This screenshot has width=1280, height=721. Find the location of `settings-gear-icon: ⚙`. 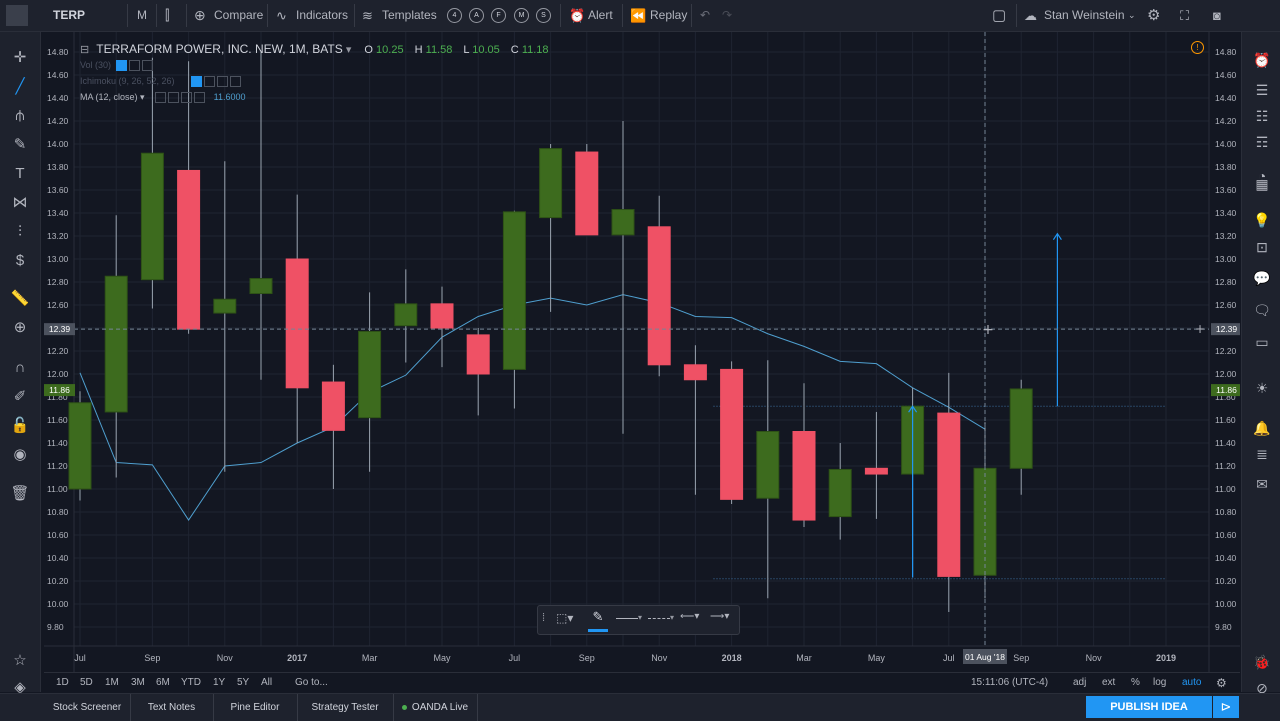

settings-gear-icon: ⚙ is located at coordinates (1154, 15).